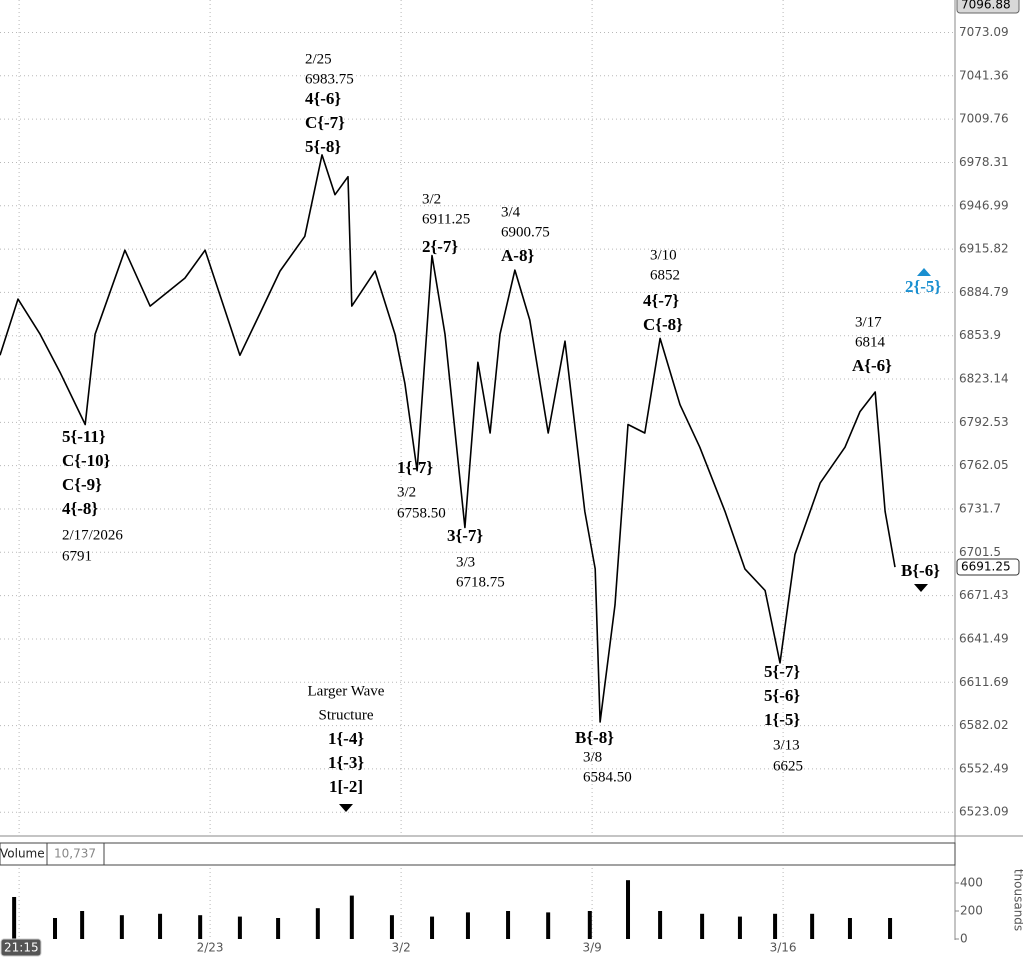 This screenshot has width=1023, height=963. I want to click on wave-label: 5{-6}, so click(782, 695).